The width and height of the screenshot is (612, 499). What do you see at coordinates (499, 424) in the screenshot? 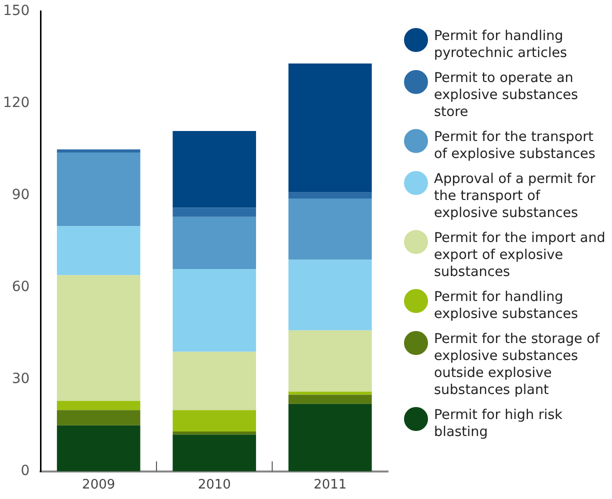
I see `legend-label: Permit for high risk blasting` at bounding box center [499, 424].